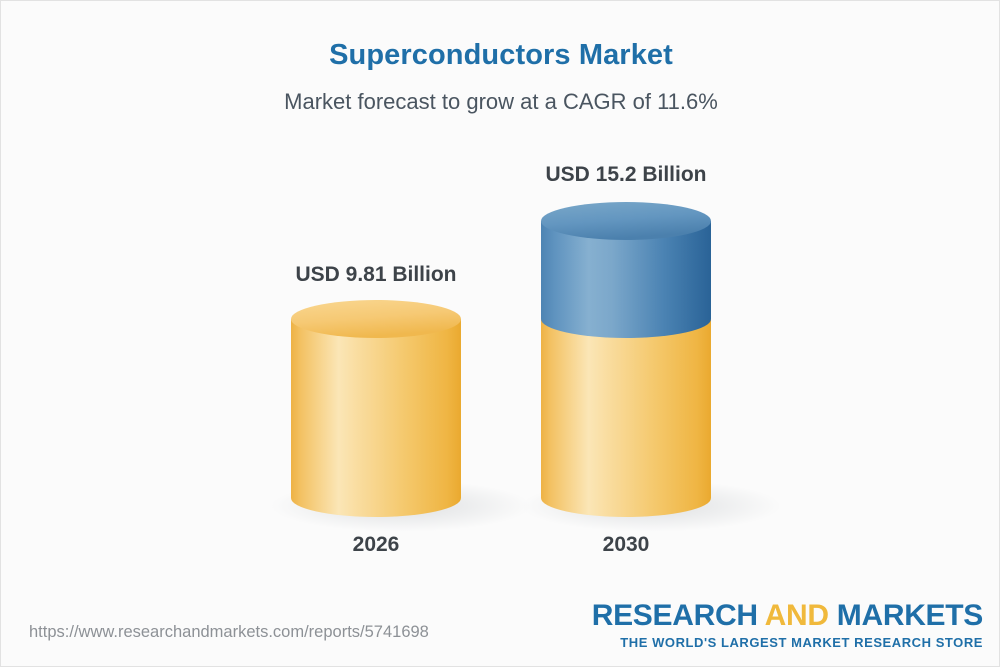  I want to click on logo-word-markets: MARKETS, so click(906, 615).